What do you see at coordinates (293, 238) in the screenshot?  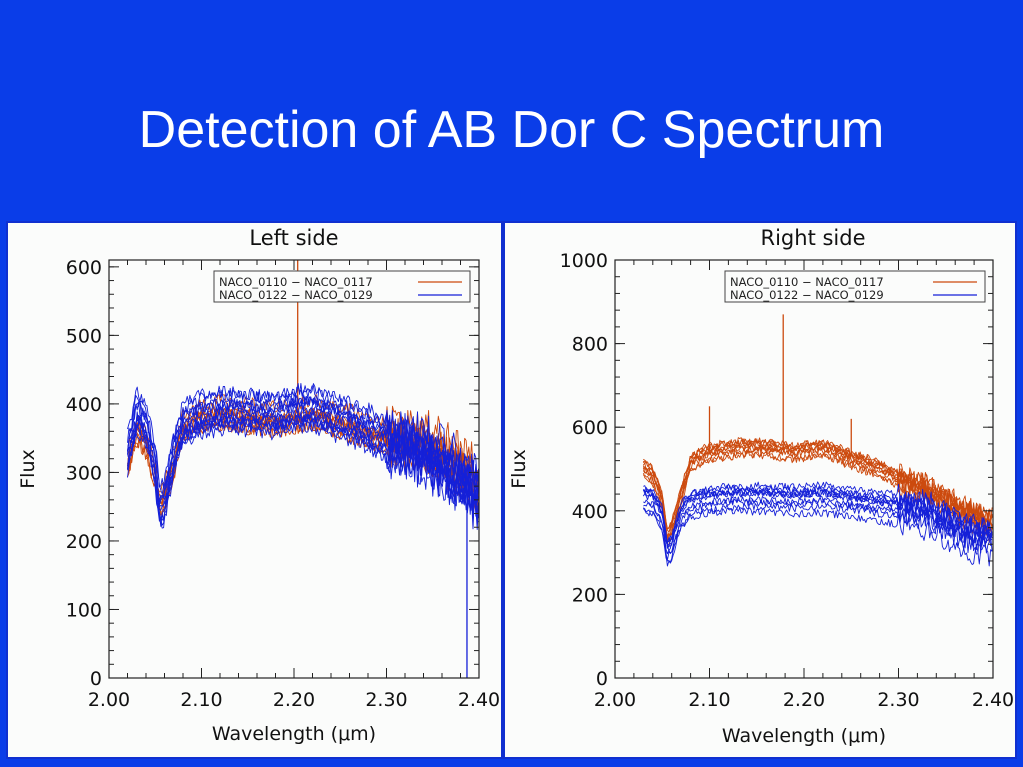 I see `chart-title: Left side` at bounding box center [293, 238].